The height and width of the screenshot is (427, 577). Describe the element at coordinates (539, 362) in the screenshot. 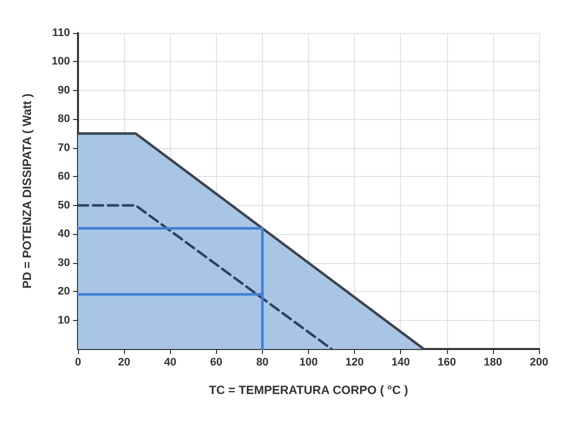

I see `x-tick-label: 200` at that location.